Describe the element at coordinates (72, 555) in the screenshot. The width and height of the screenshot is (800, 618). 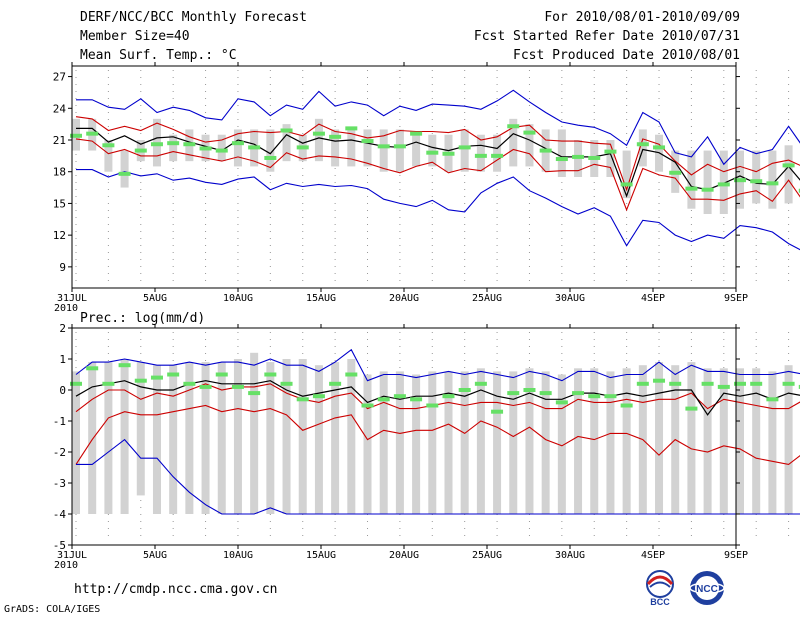
I see `prec-xtick-label: 31JUL` at that location.